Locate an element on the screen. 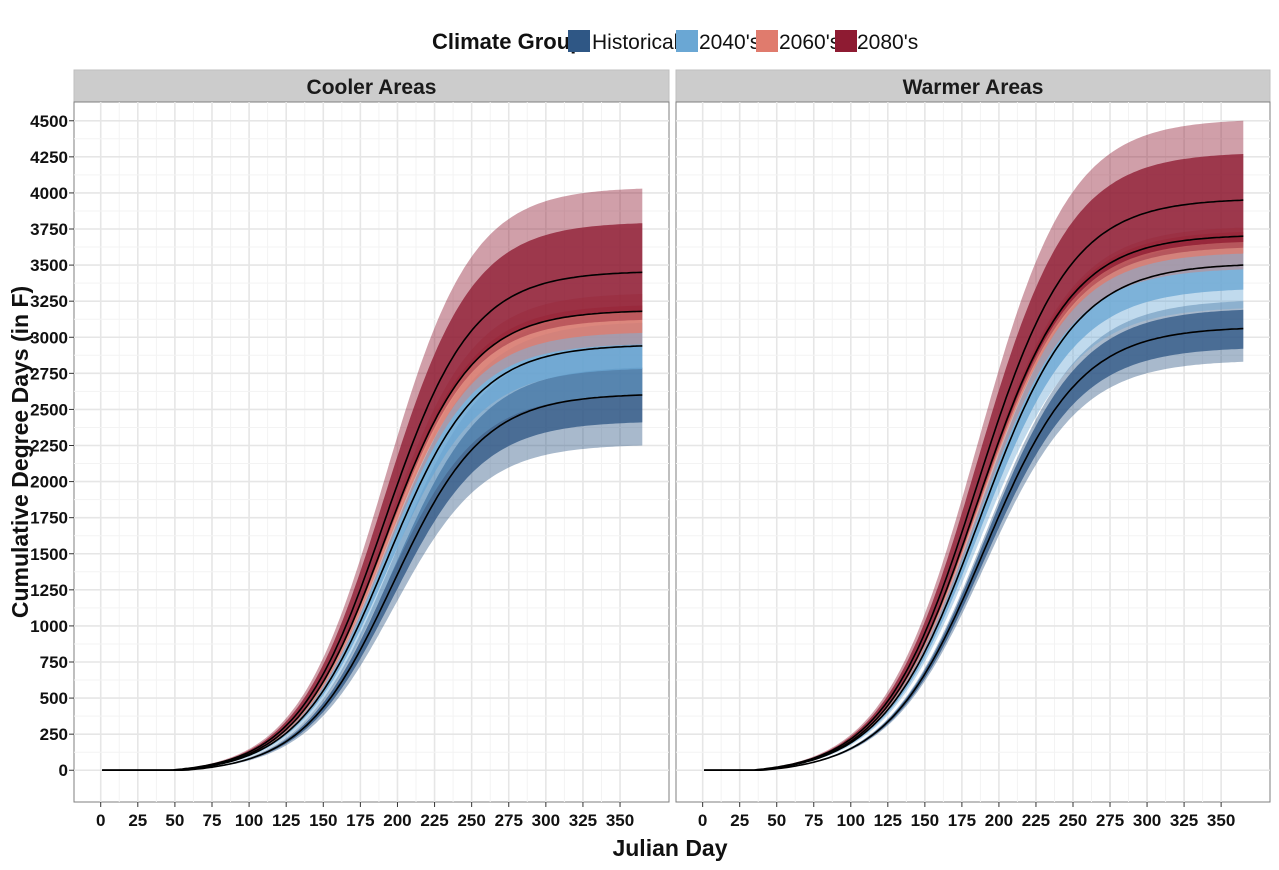 The width and height of the screenshot is (1279, 870). y-tick-label: 3750 is located at coordinates (49, 229).